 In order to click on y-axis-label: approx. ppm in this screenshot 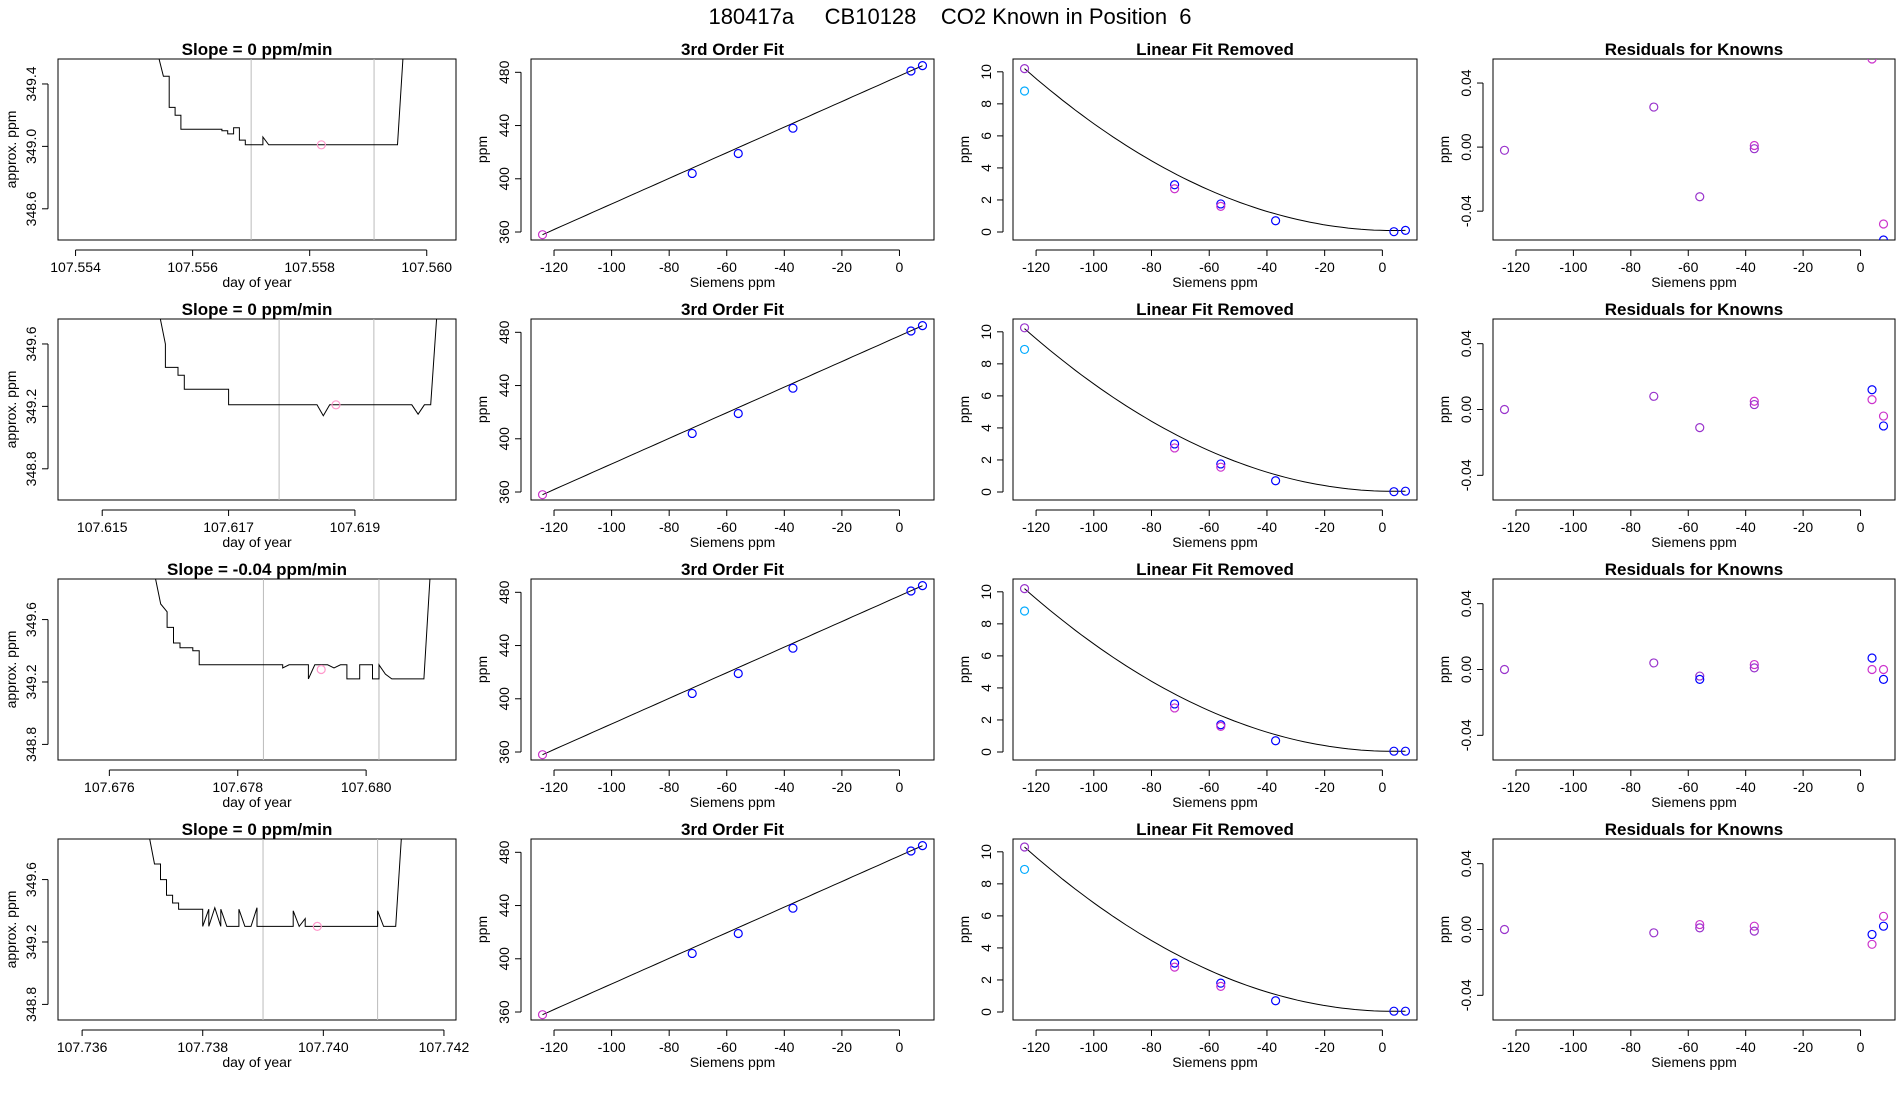, I will do `click(11, 930)`.